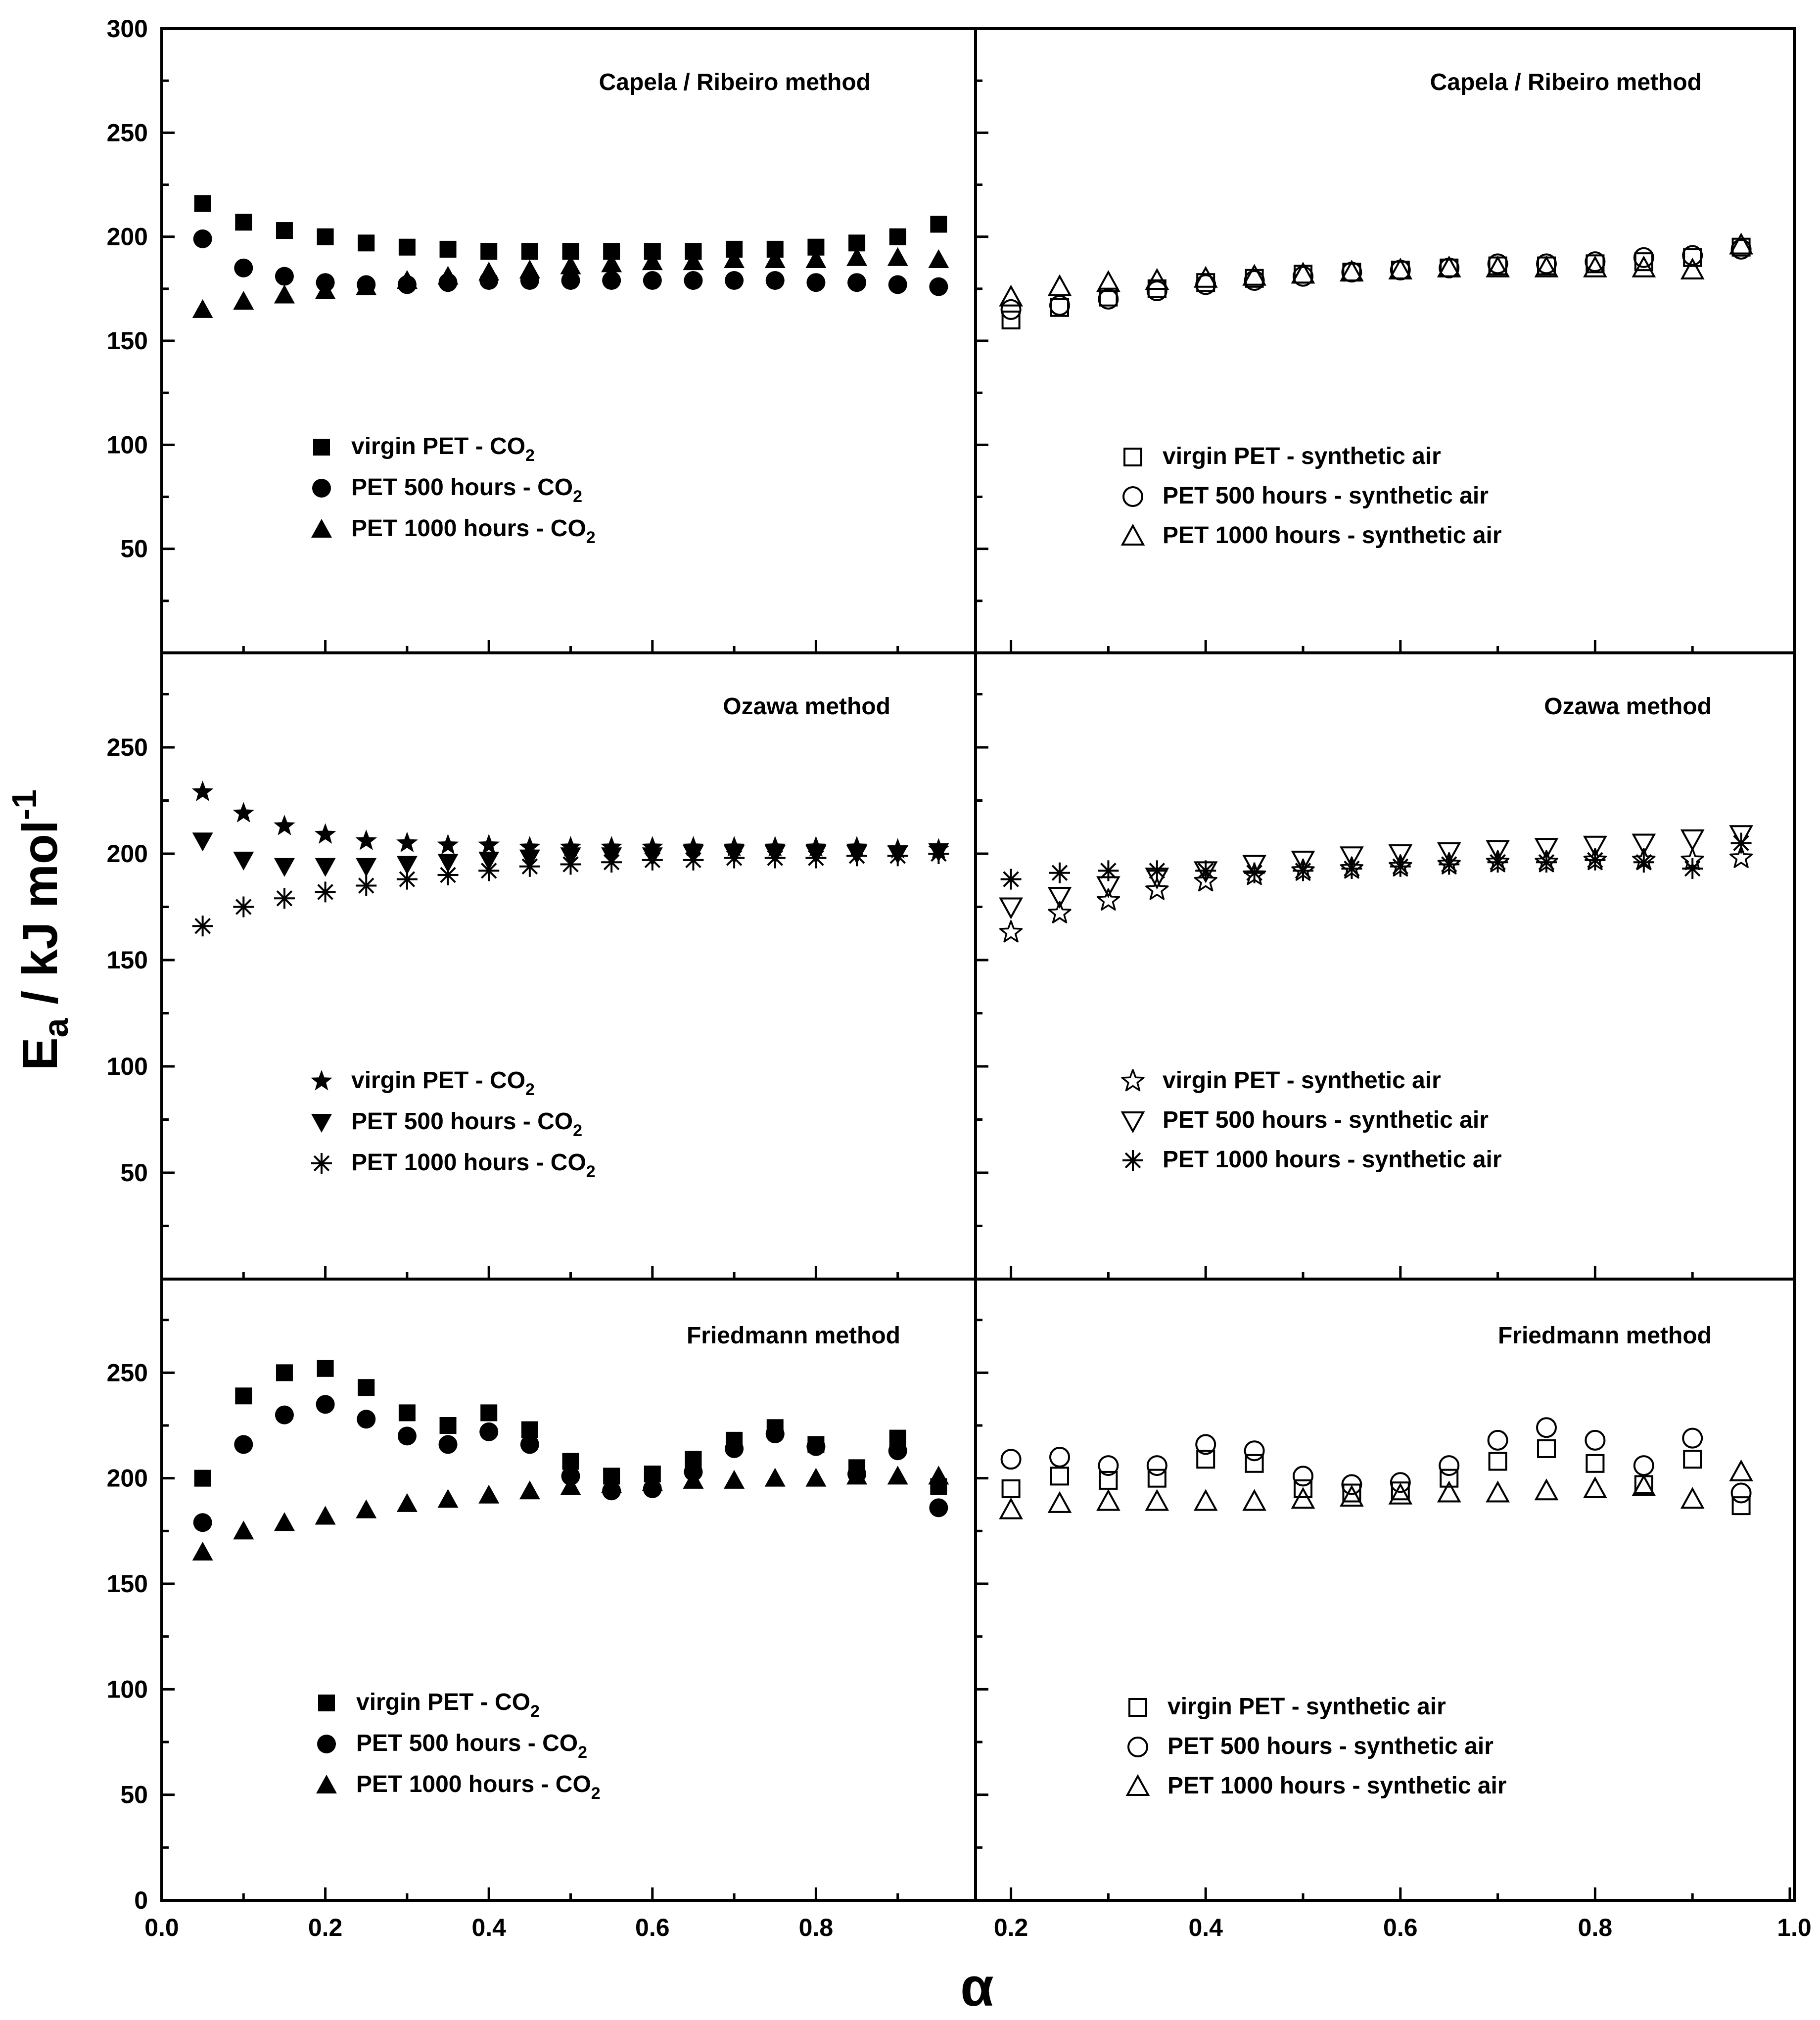 This screenshot has height=2020, width=1820. What do you see at coordinates (1326, 1120) in the screenshot?
I see `legend-label: PET 500 hours - synthetic air` at bounding box center [1326, 1120].